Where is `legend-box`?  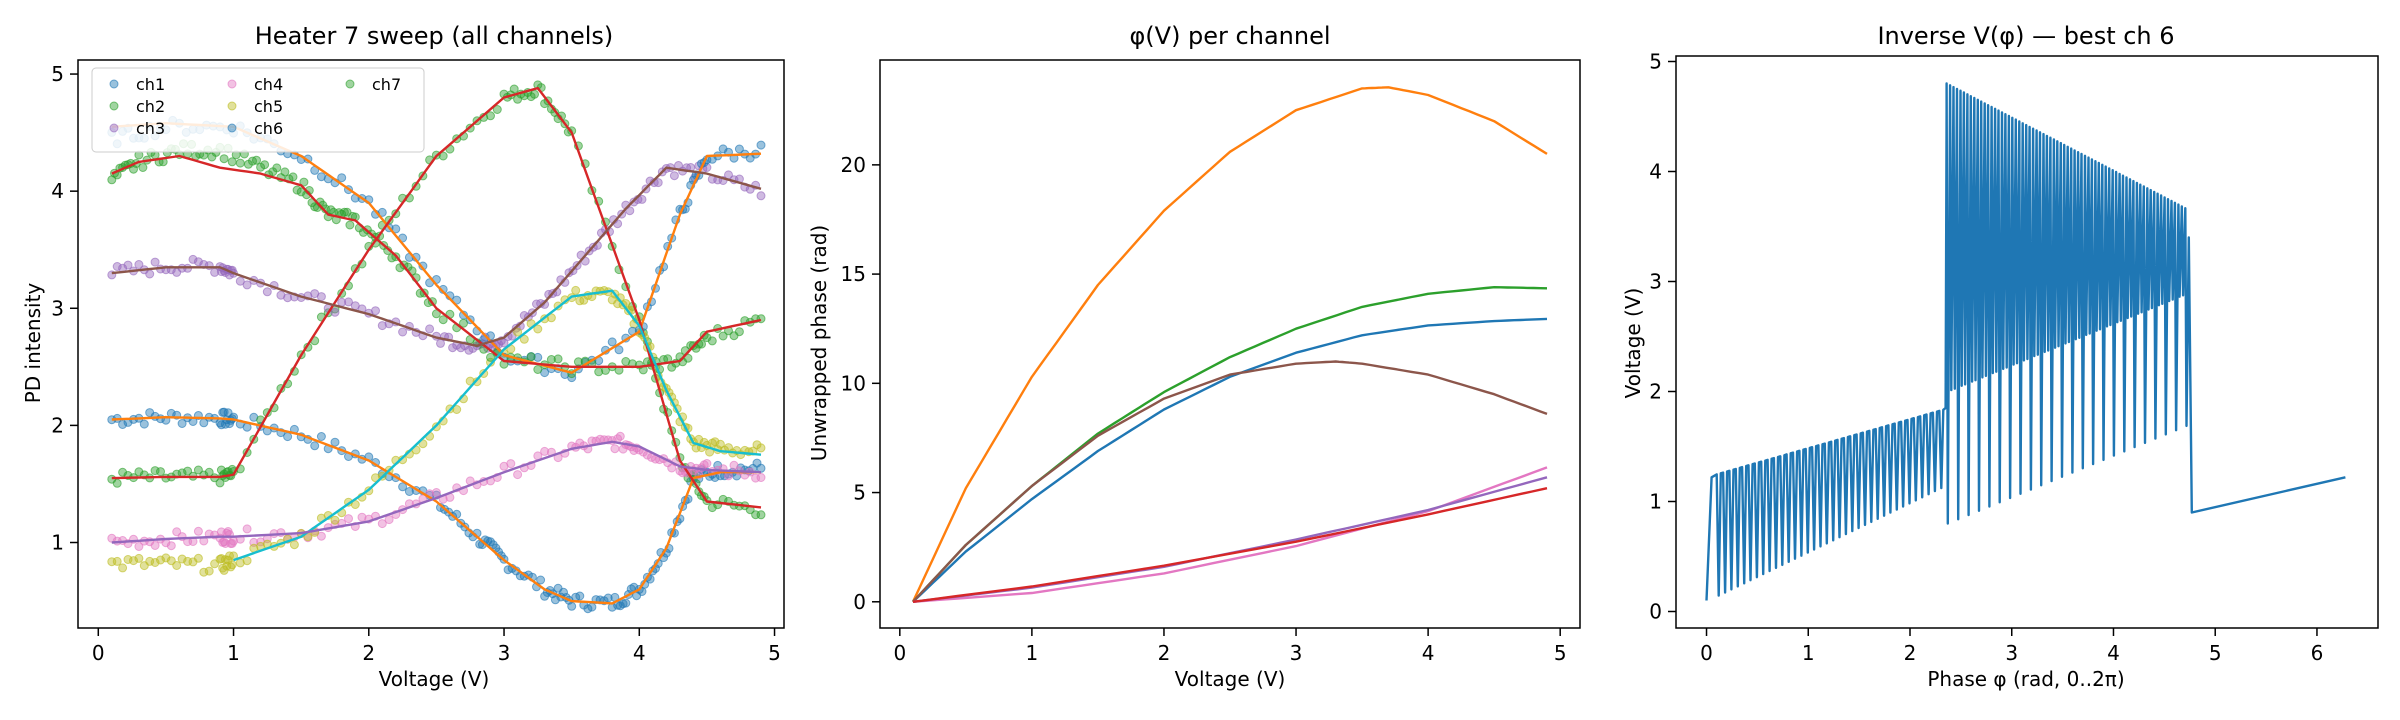
legend-box is located at coordinates (258, 110).